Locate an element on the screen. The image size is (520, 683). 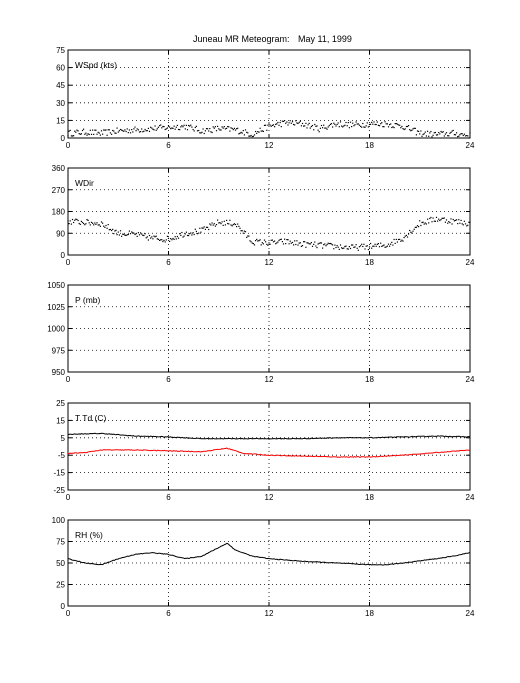
y-tick-label: -25 is located at coordinates (59, 490).